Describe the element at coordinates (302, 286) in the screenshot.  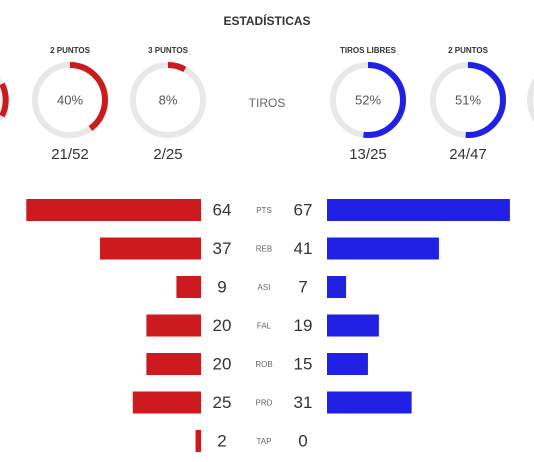
I see `away-value: 7` at that location.